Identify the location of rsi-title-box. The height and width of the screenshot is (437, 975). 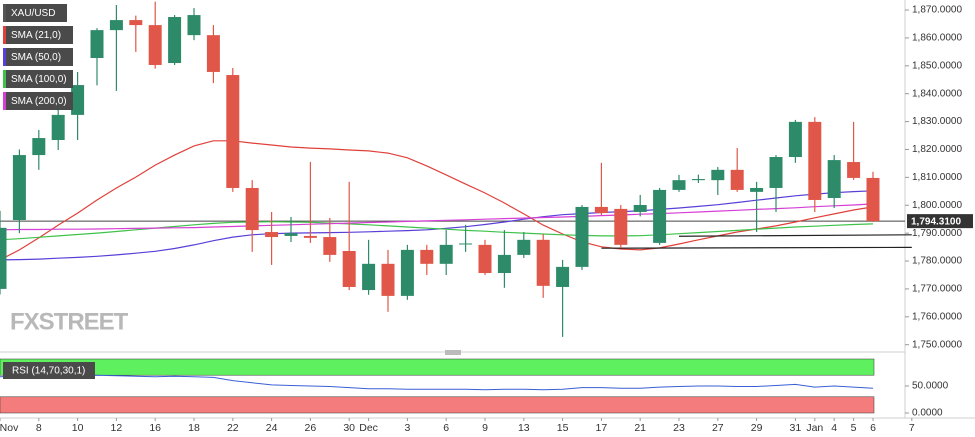
(49, 370).